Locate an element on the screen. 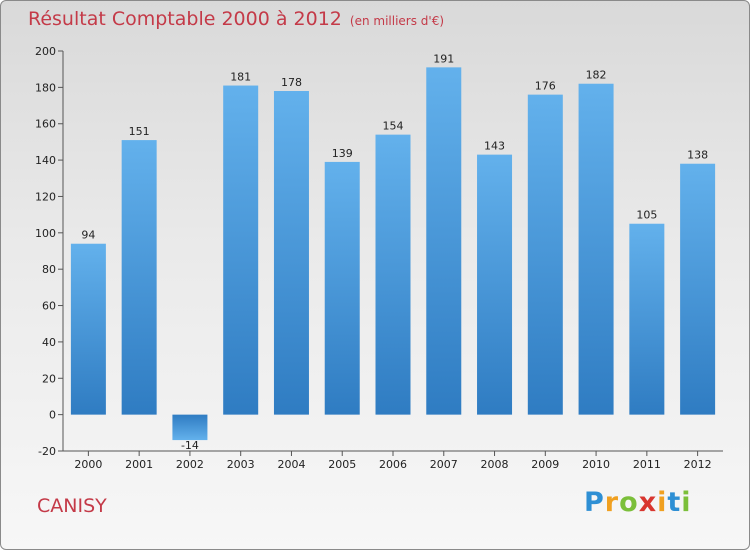 The width and height of the screenshot is (750, 550). x-tick-label-2002: 2002 is located at coordinates (190, 464).